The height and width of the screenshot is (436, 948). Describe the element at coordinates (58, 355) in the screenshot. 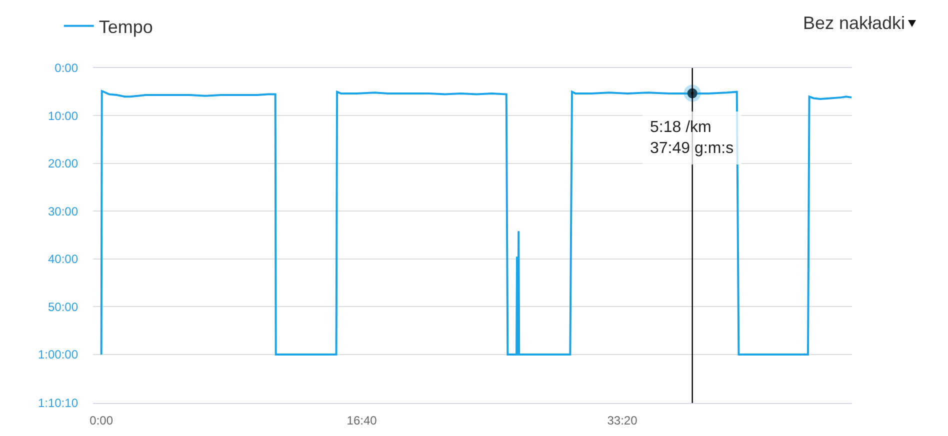

I see `y-tick-label: 1:00:00` at that location.